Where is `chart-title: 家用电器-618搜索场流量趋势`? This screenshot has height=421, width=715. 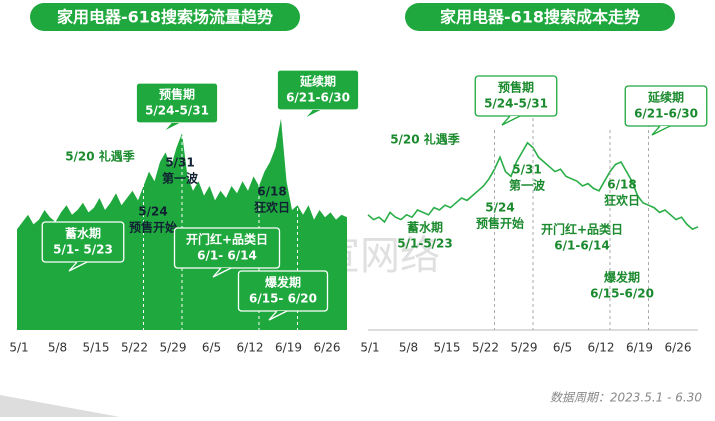
chart-title: 家用电器-618搜索场流量趋势 is located at coordinates (165, 17).